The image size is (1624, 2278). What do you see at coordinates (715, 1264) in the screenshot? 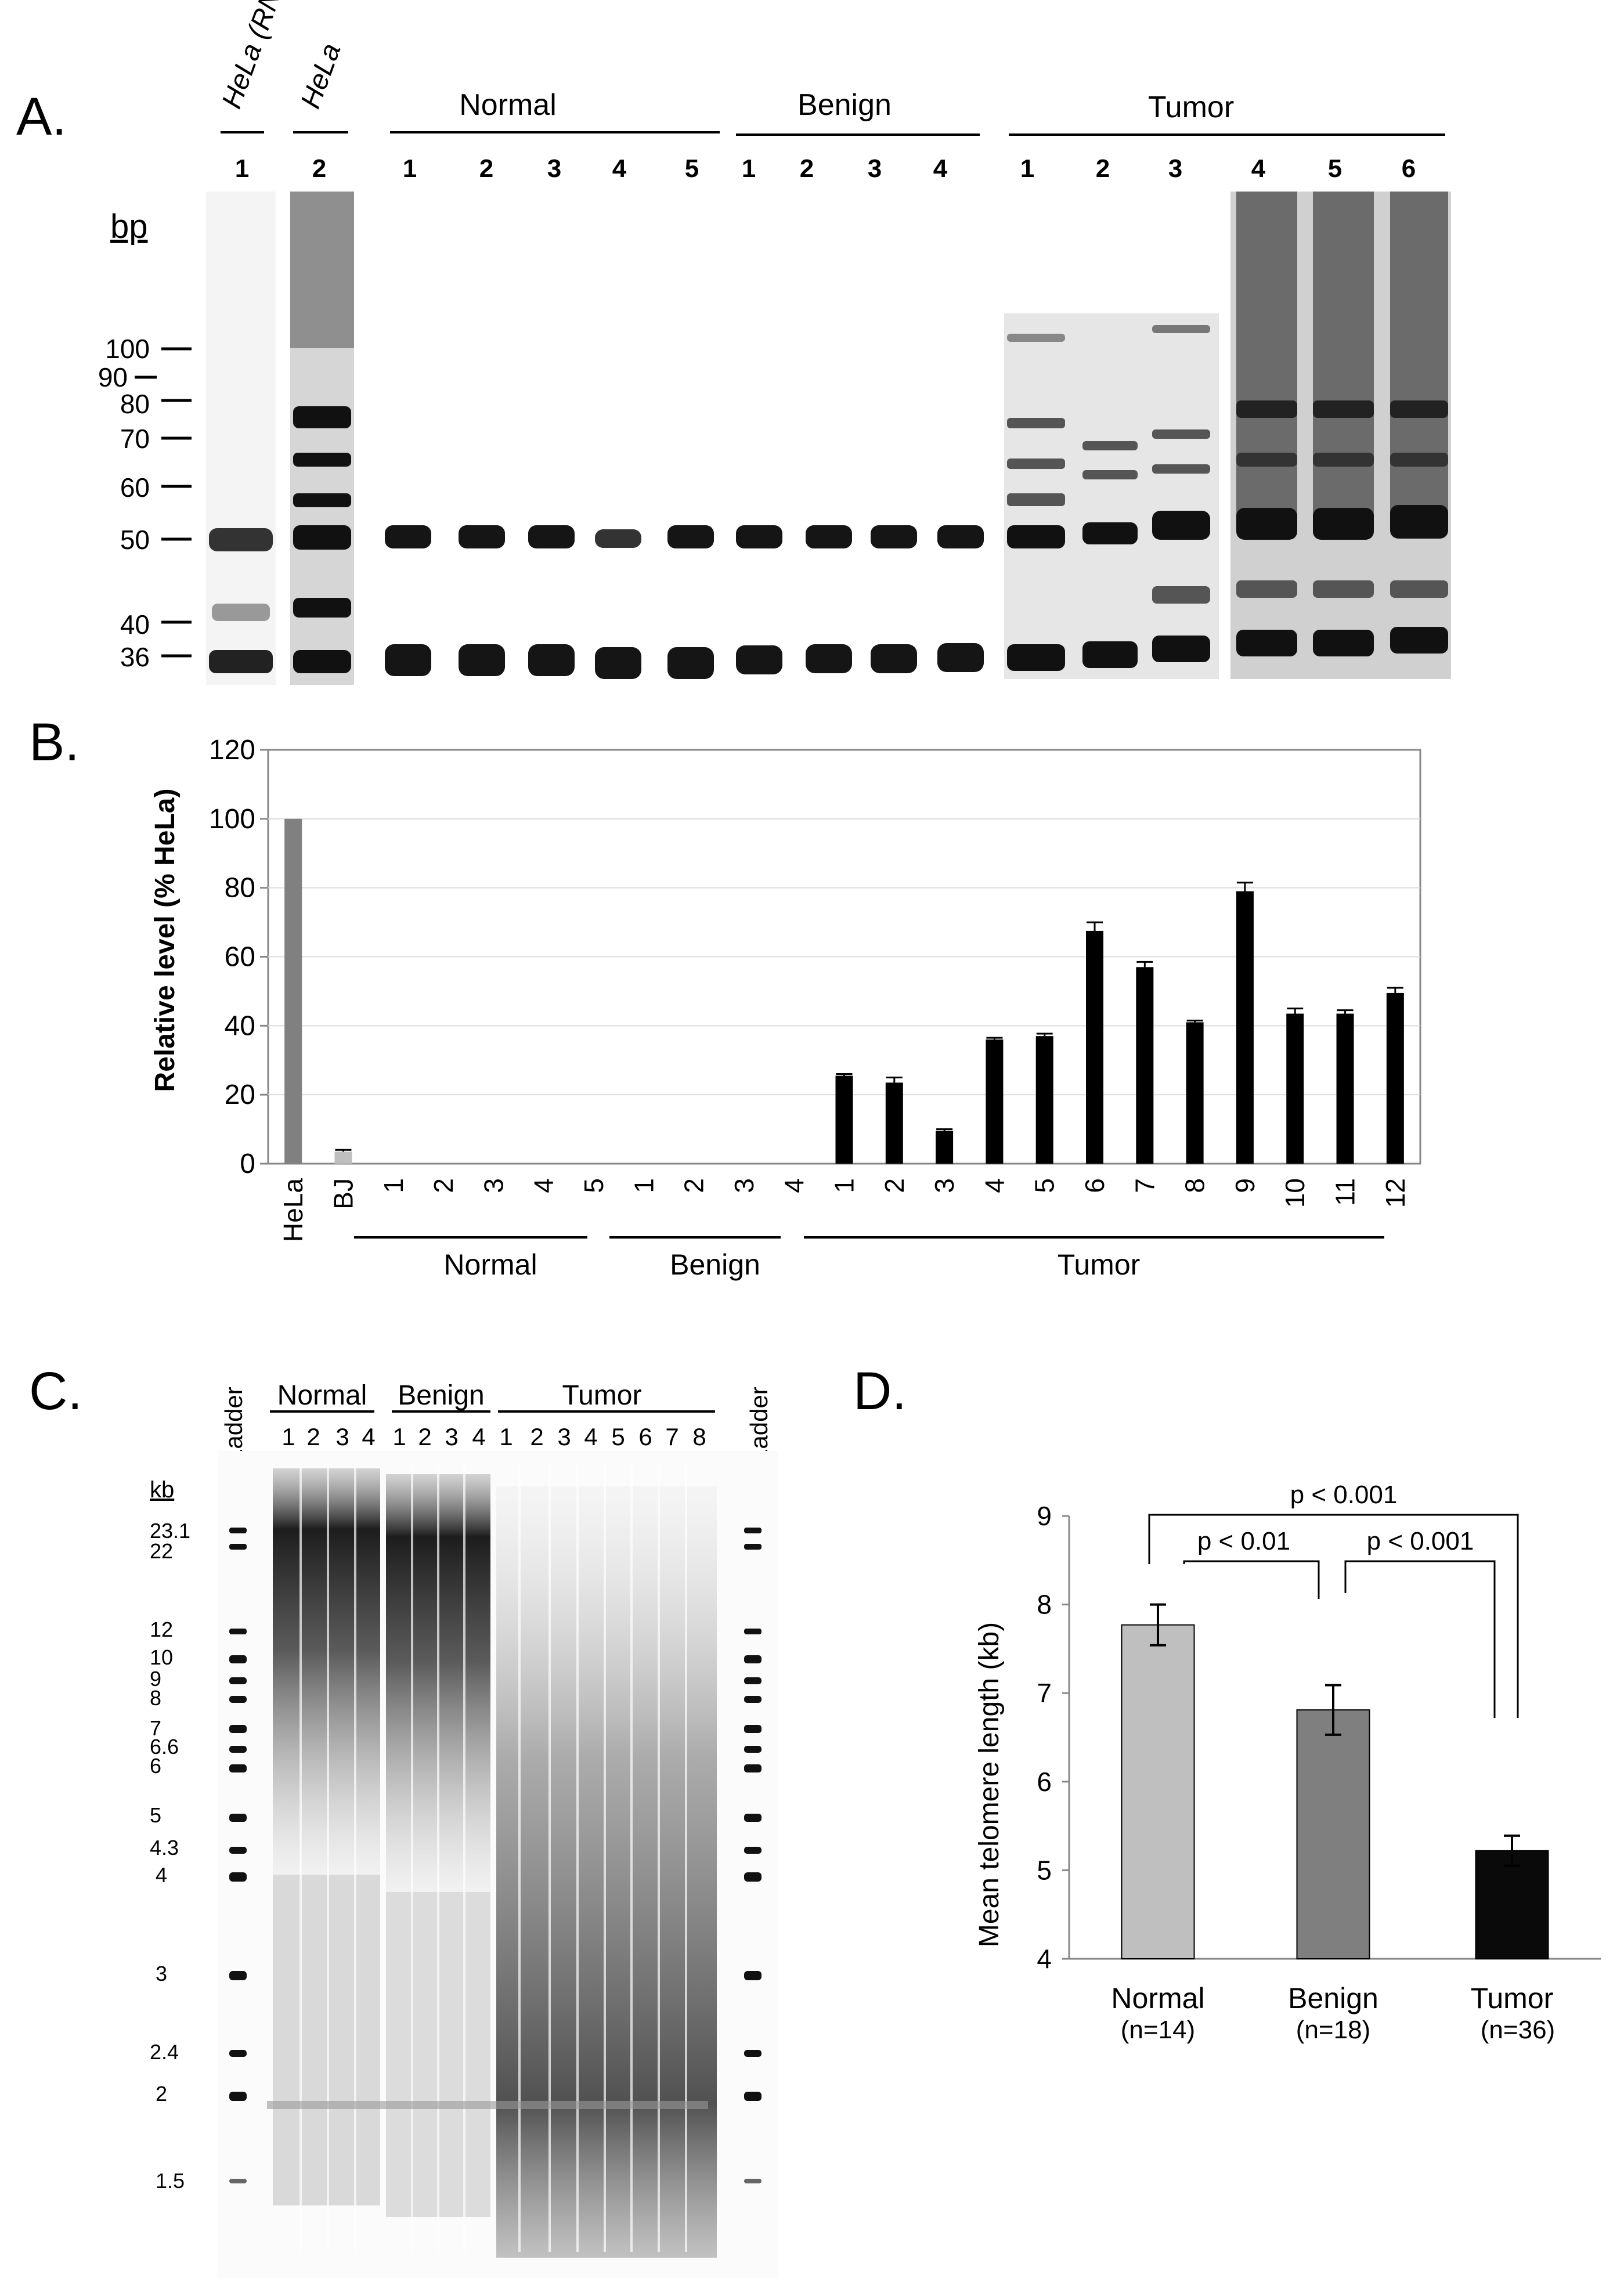
I see `b-benign-group-label: Benign` at bounding box center [715, 1264].